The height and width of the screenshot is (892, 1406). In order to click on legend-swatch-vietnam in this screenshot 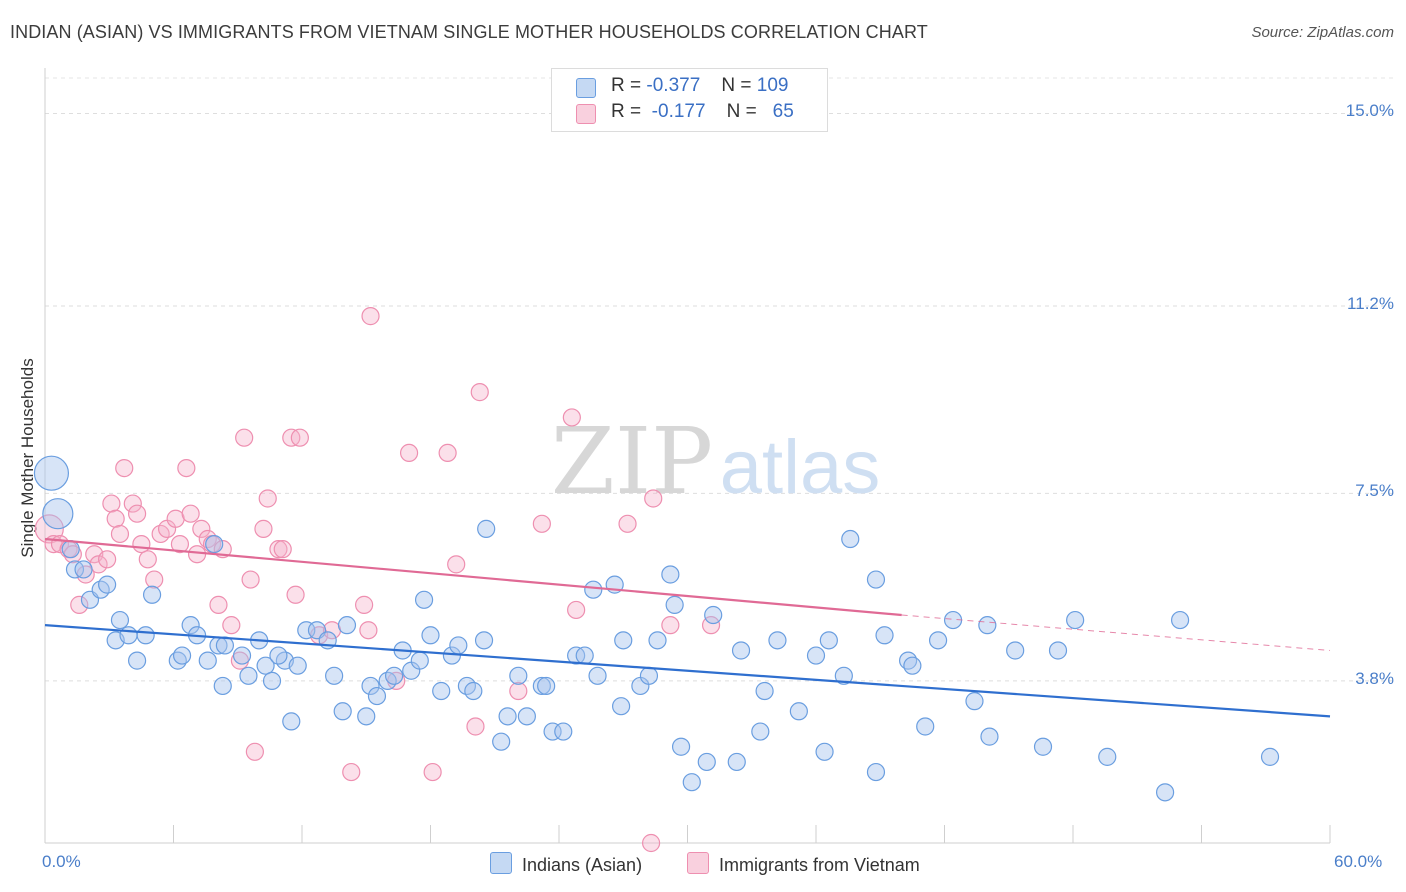, I will do `click(586, 114)`.